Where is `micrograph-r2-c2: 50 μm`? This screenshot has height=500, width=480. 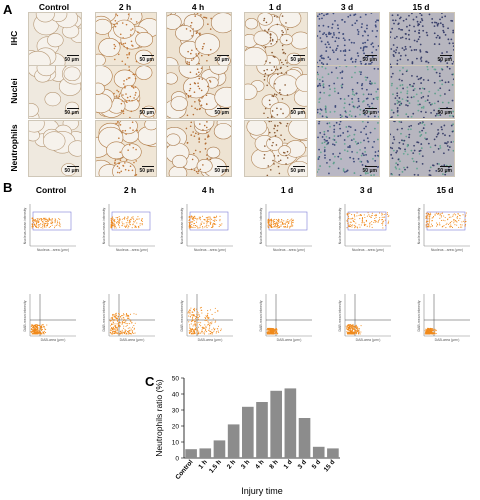 micrograph-r2-c2: 50 μm is located at coordinates (199, 148).